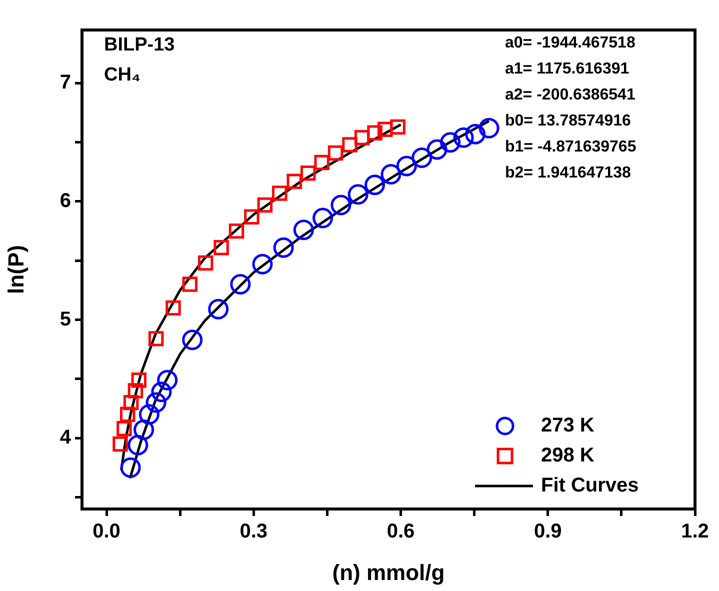  Describe the element at coordinates (568, 455) in the screenshot. I see `legend-label: 298 K` at that location.